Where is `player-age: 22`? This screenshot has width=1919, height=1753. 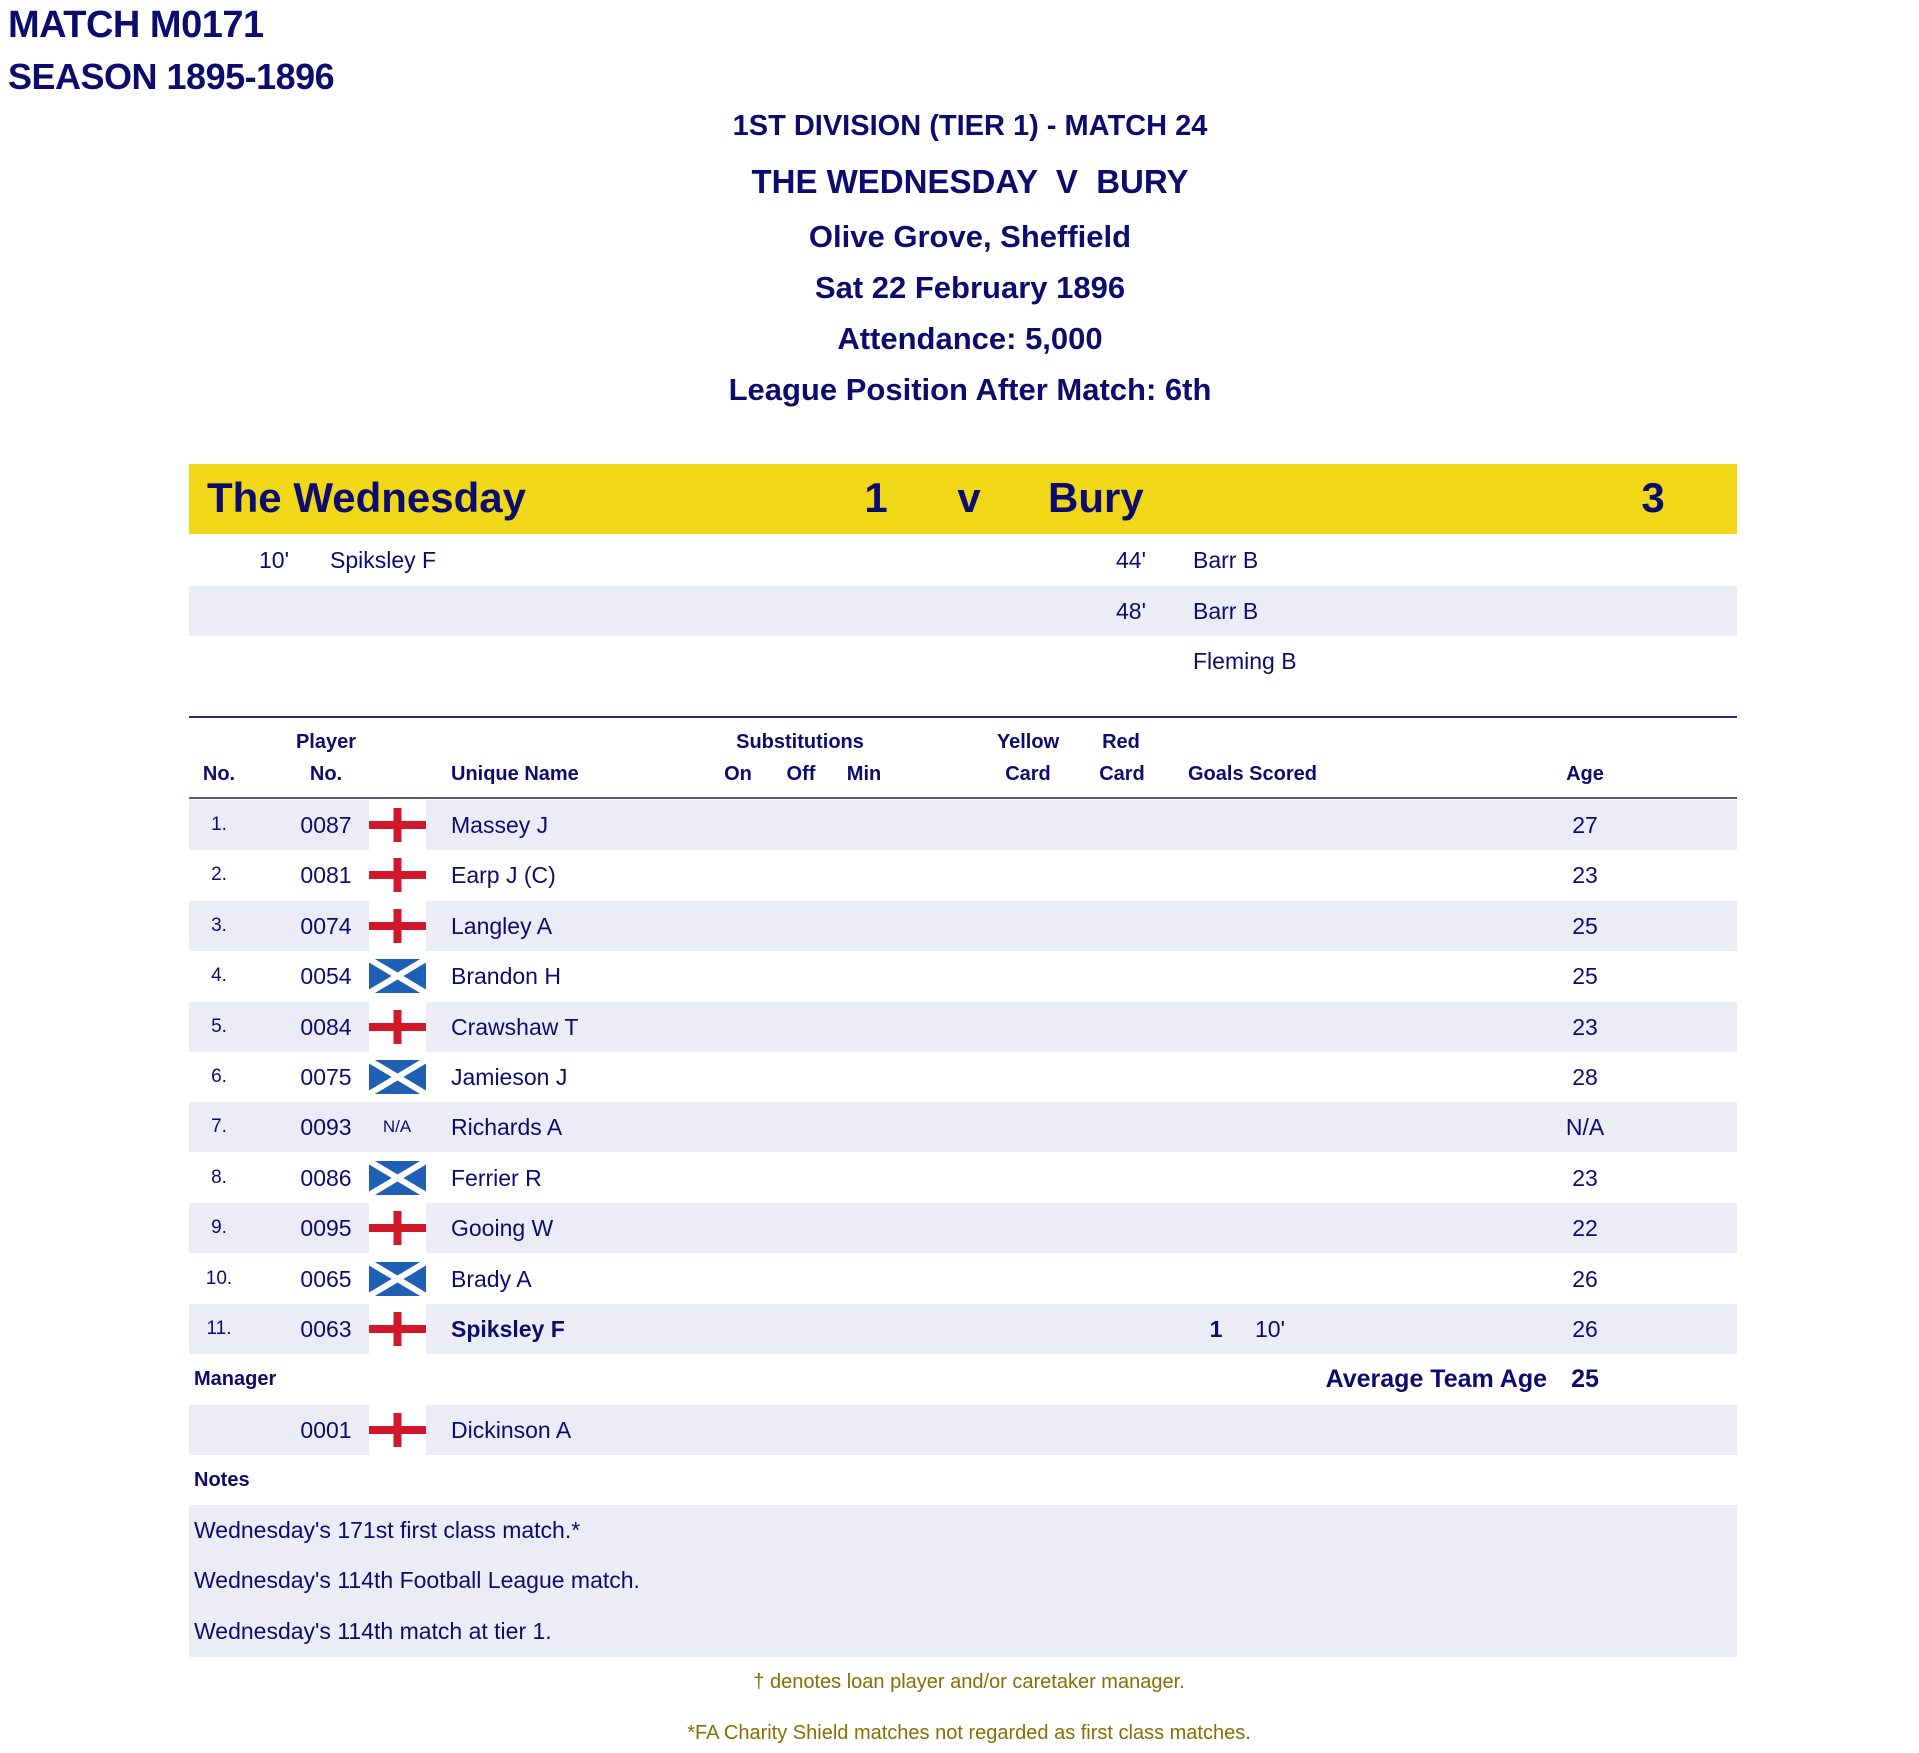
player-age: 22 is located at coordinates (1585, 1228).